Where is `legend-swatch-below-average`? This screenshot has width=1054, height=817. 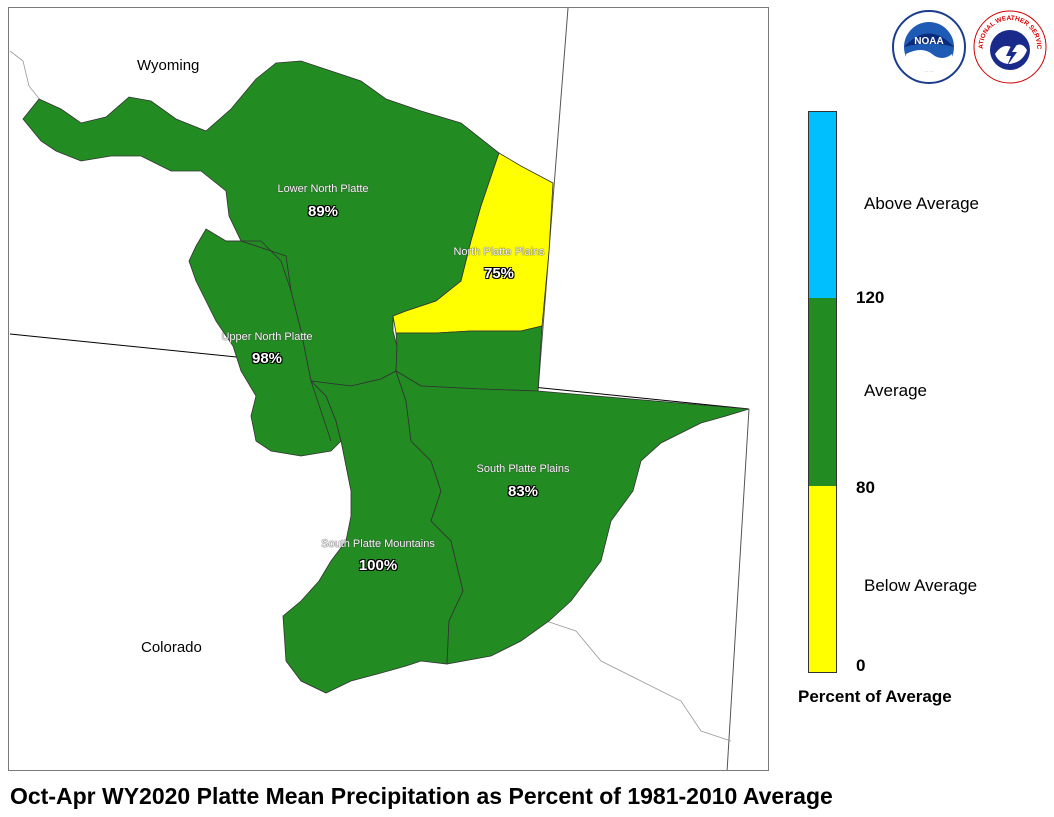
legend-swatch-below-average is located at coordinates (822, 579).